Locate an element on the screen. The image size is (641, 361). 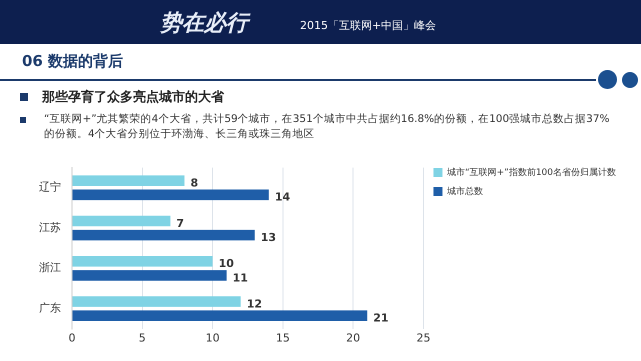
data-label: 12 is located at coordinates (254, 303).